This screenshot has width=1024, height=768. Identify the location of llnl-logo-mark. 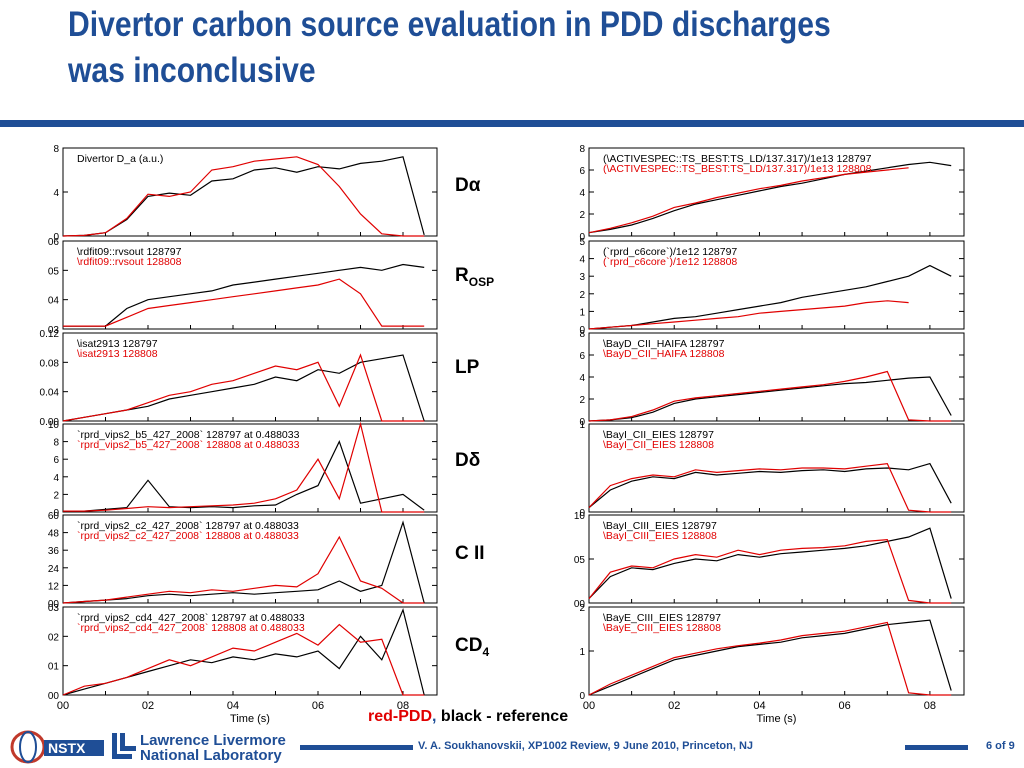
(124, 746).